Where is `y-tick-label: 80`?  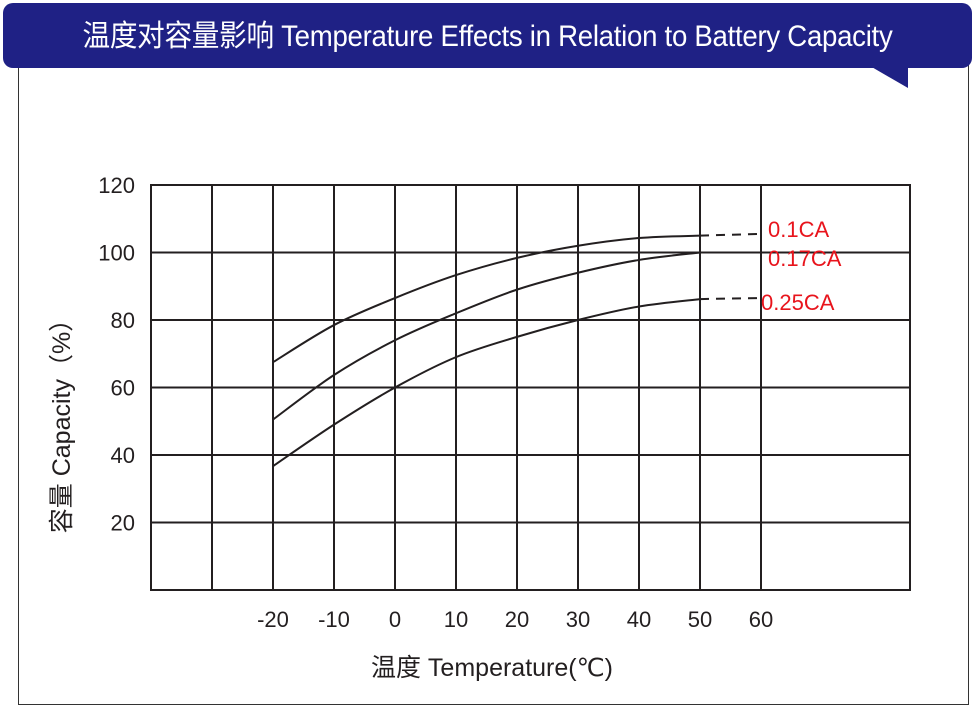 y-tick-label: 80 is located at coordinates (123, 320).